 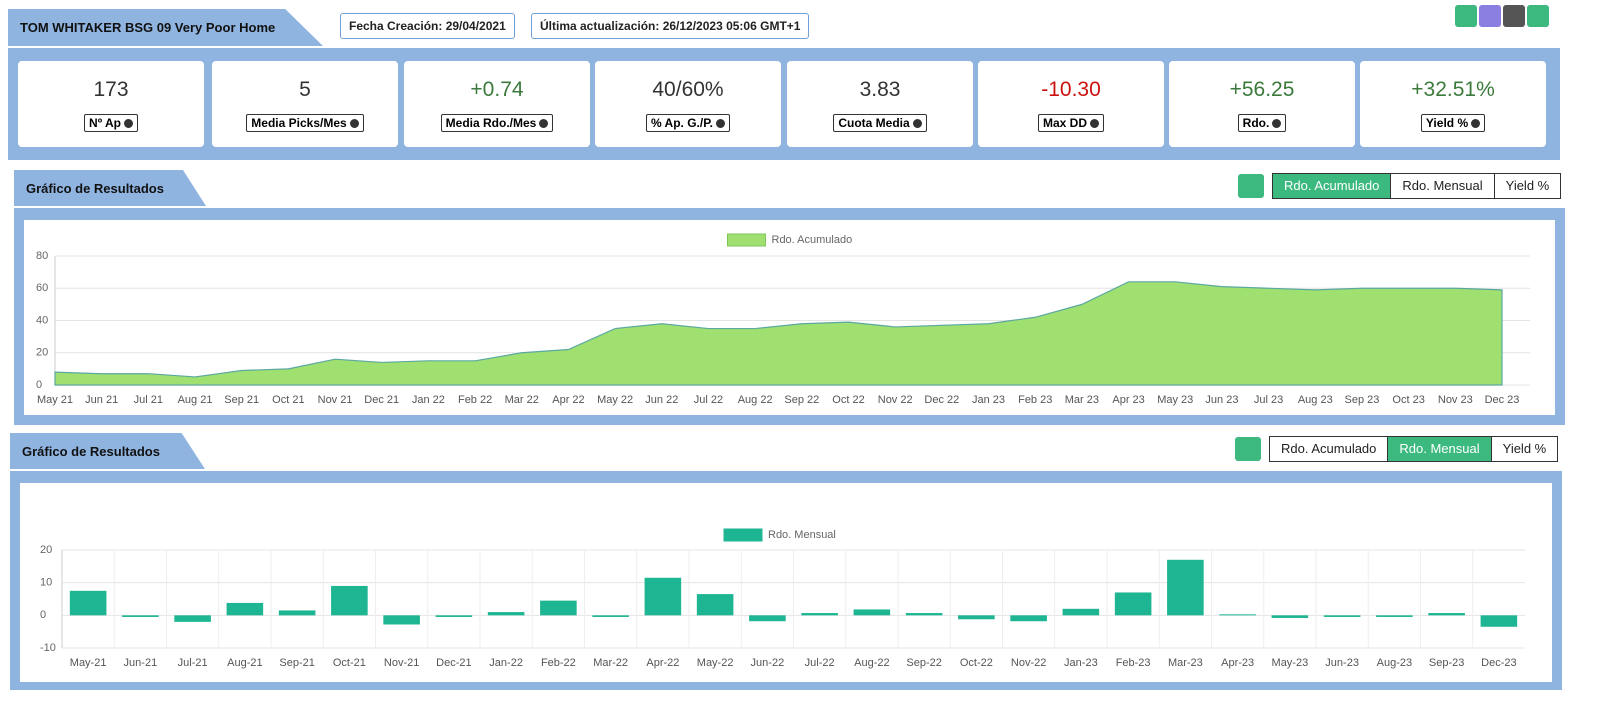 I want to click on stat-label: % Ap. G./P., so click(x=687, y=123).